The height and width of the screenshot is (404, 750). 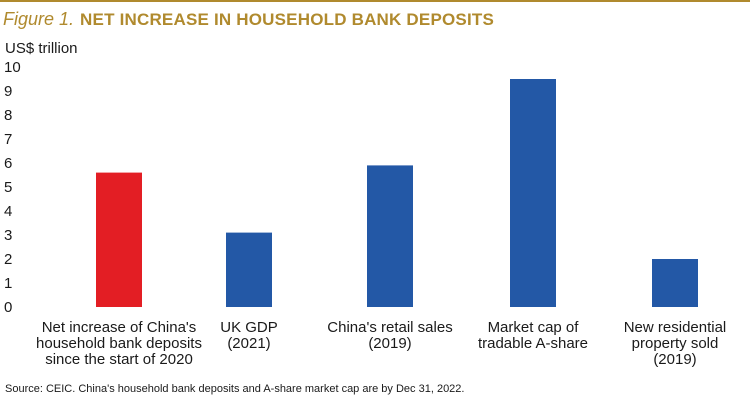 What do you see at coordinates (8, 187) in the screenshot?
I see `y-tick-label: 5` at bounding box center [8, 187].